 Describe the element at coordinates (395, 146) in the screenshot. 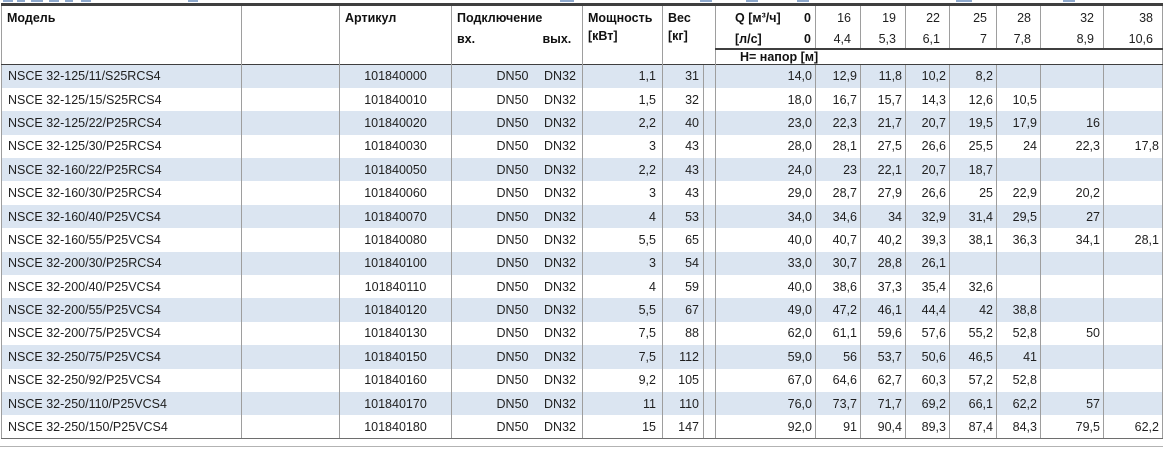

I see `artikul-cell: 101840030` at that location.